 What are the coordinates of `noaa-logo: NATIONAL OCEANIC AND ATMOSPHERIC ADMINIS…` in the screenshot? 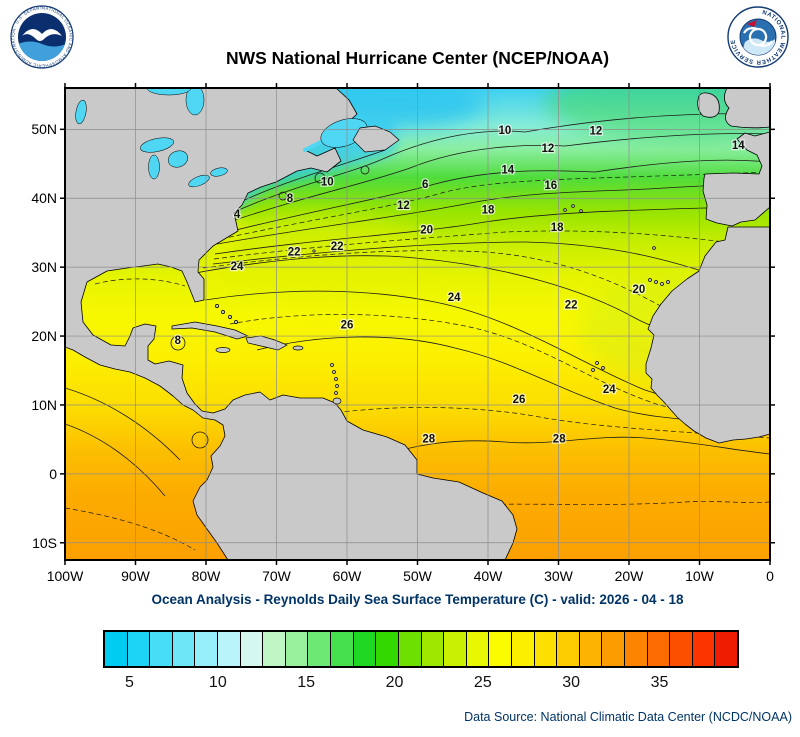 It's located at (42, 37).